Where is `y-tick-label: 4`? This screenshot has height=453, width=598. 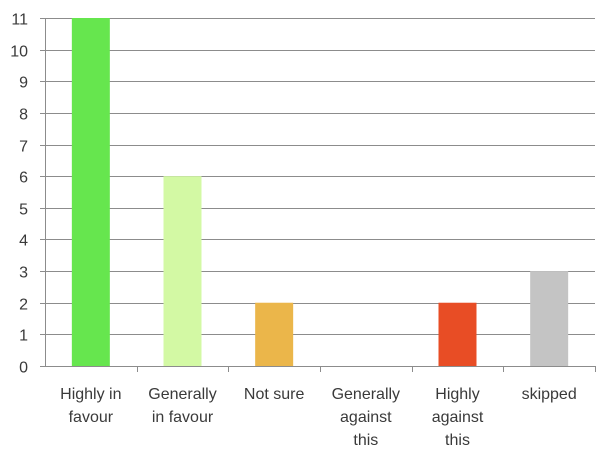
y-tick-label: 4 is located at coordinates (23, 241).